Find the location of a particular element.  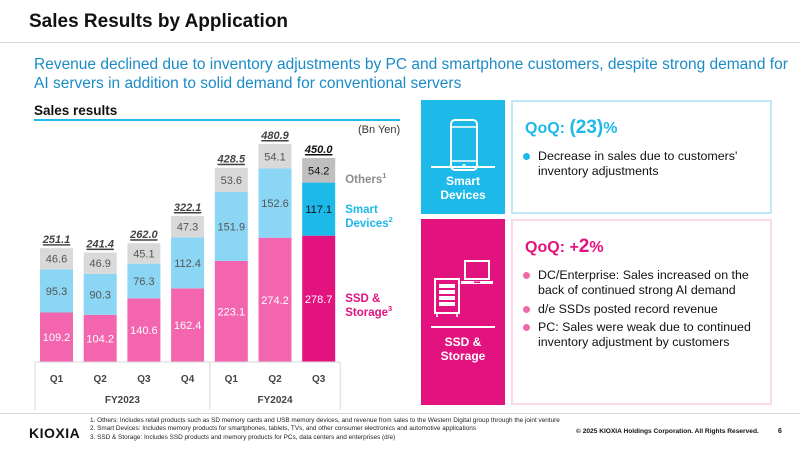

legend-line: Smart is located at coordinates (361, 210).